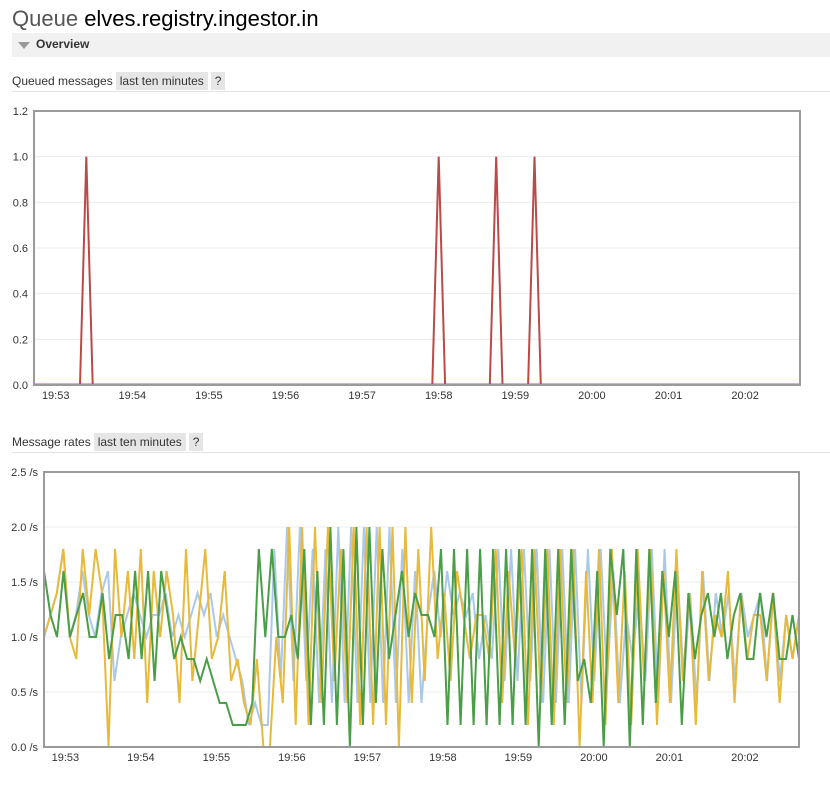 The height and width of the screenshot is (793, 830). Describe the element at coordinates (421, 91) in the screenshot. I see `queued-section-divider` at that location.